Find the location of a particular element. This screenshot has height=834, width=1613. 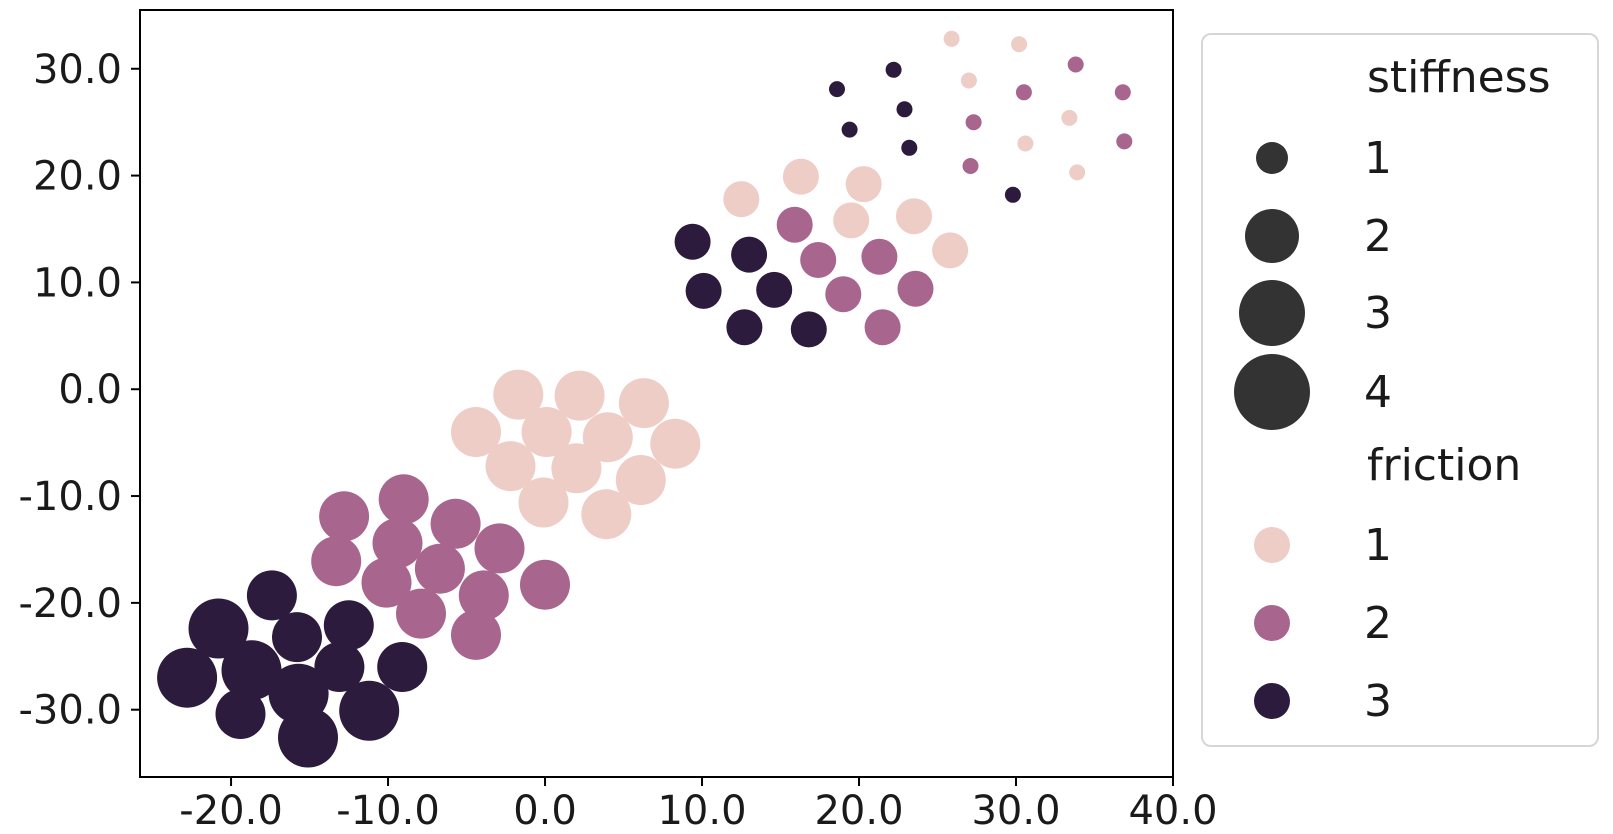

y-axis: 30.0 20.0 10.0 0.0 -10.0 -20.0 -30.0 is located at coordinates (79, 390).